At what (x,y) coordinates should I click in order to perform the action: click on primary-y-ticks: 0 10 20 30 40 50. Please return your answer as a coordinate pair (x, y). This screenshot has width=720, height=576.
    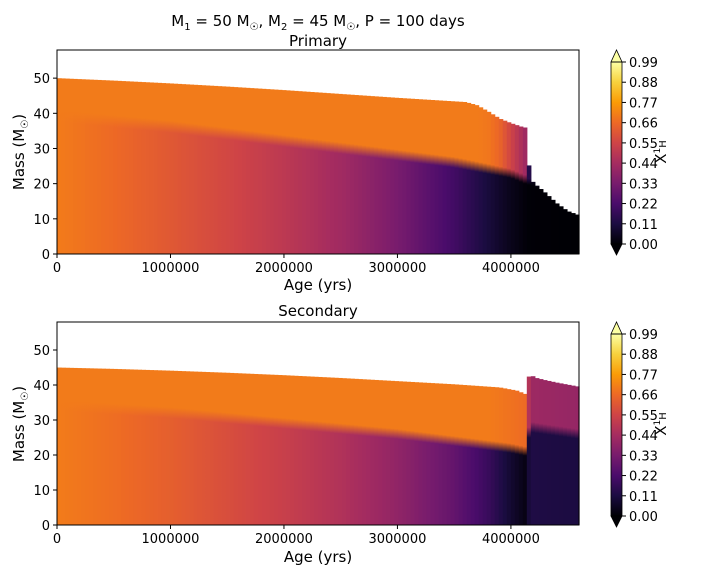
    Looking at the image, I should click on (45, 167).